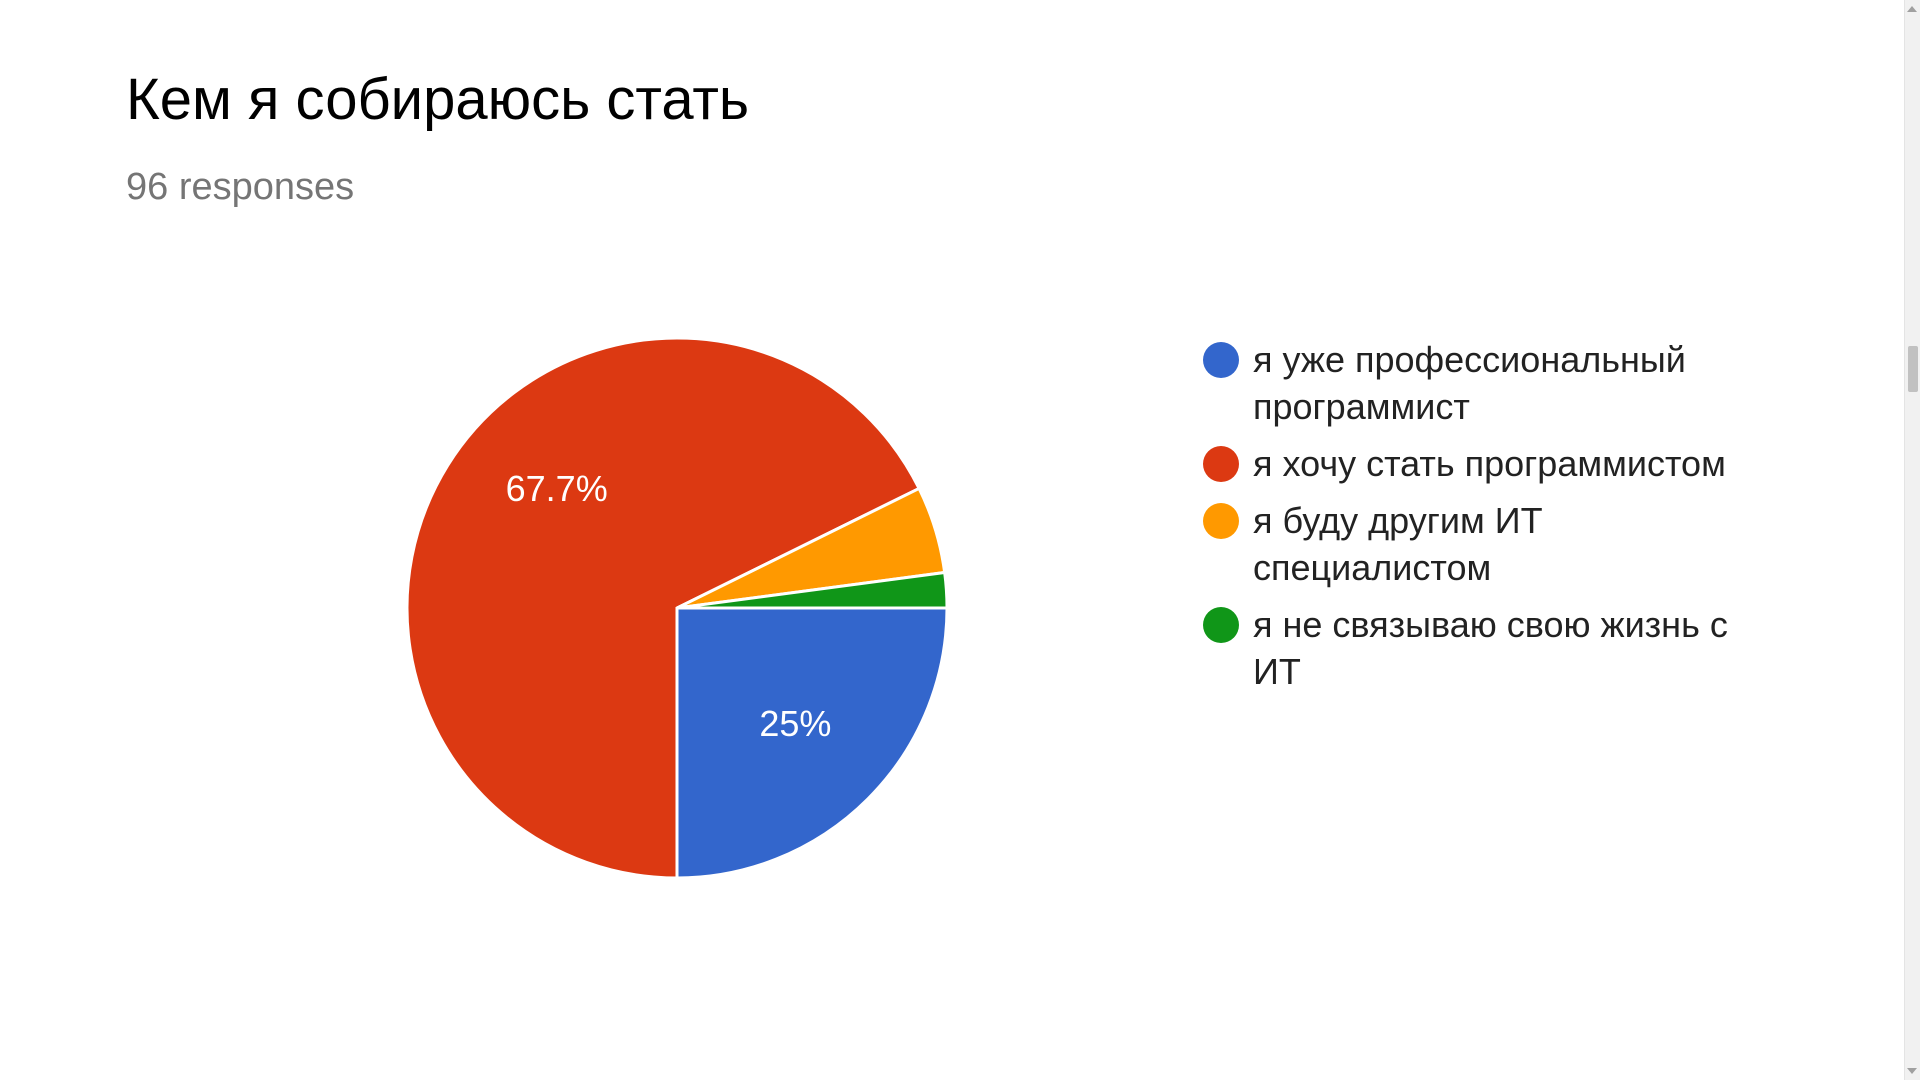  I want to click on legend-item: я хочу стать программистом, so click(1471, 463).